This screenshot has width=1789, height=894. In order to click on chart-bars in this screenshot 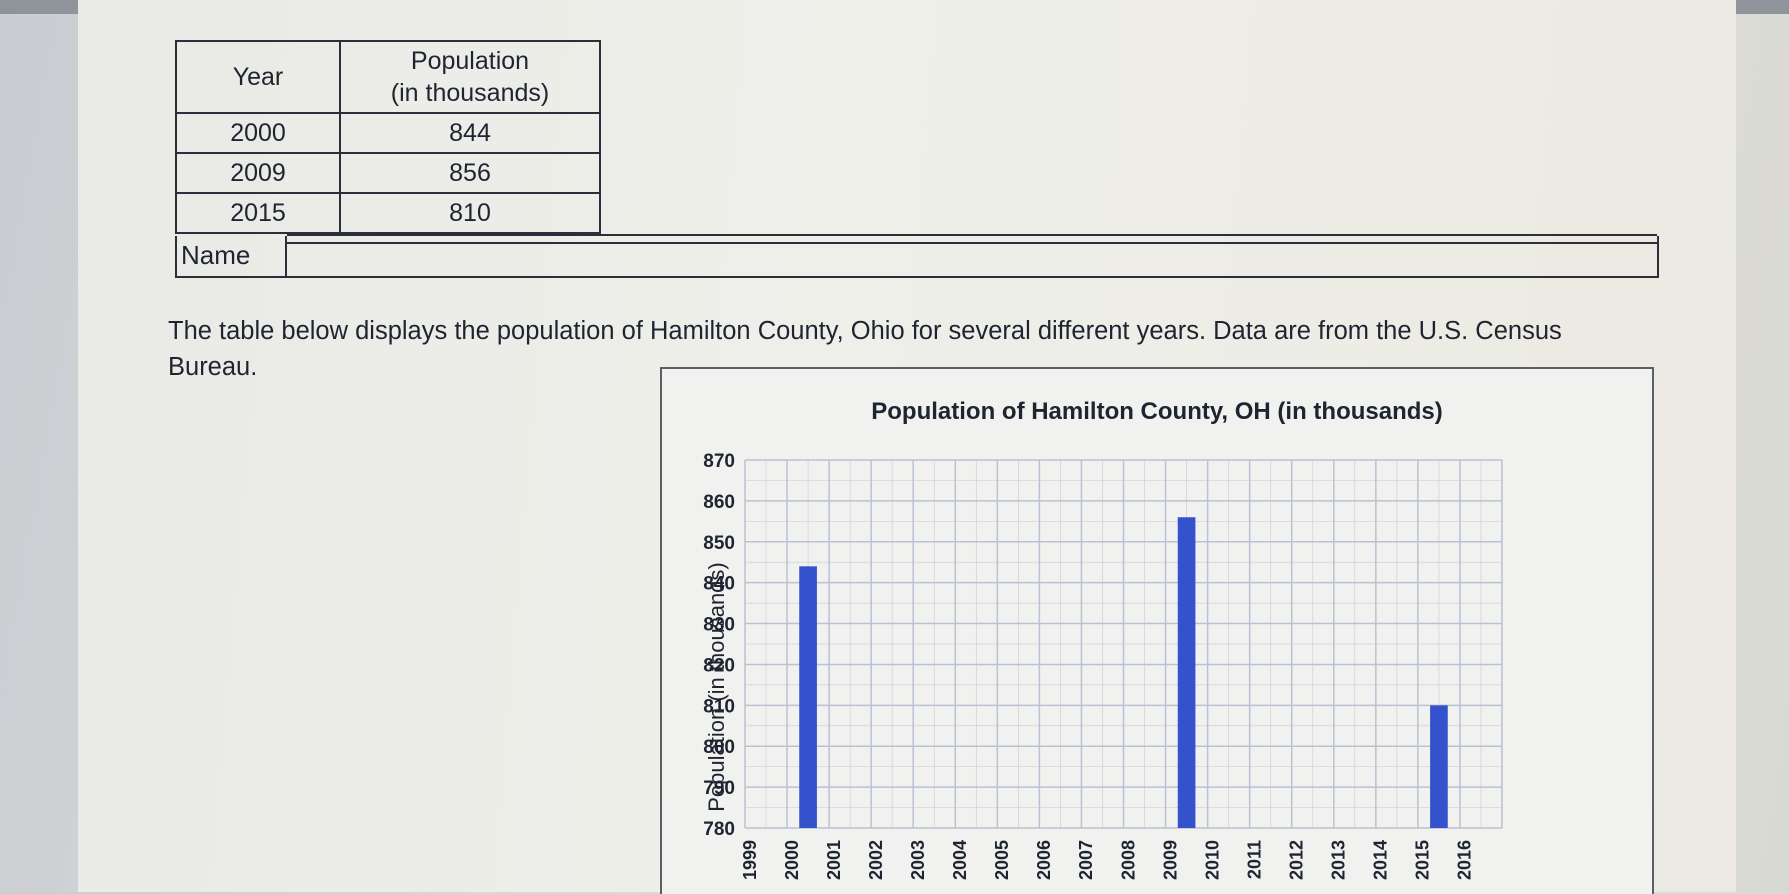, I will do `click(1123, 672)`.